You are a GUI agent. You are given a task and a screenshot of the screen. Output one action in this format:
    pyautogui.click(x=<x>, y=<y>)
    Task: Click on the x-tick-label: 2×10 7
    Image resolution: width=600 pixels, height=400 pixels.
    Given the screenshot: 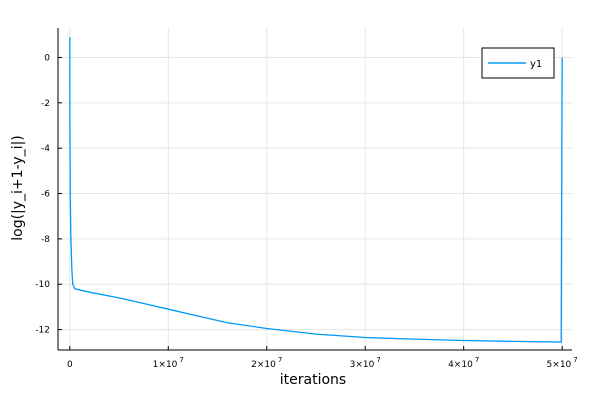 What is the action you would take?
    pyautogui.click(x=266, y=363)
    